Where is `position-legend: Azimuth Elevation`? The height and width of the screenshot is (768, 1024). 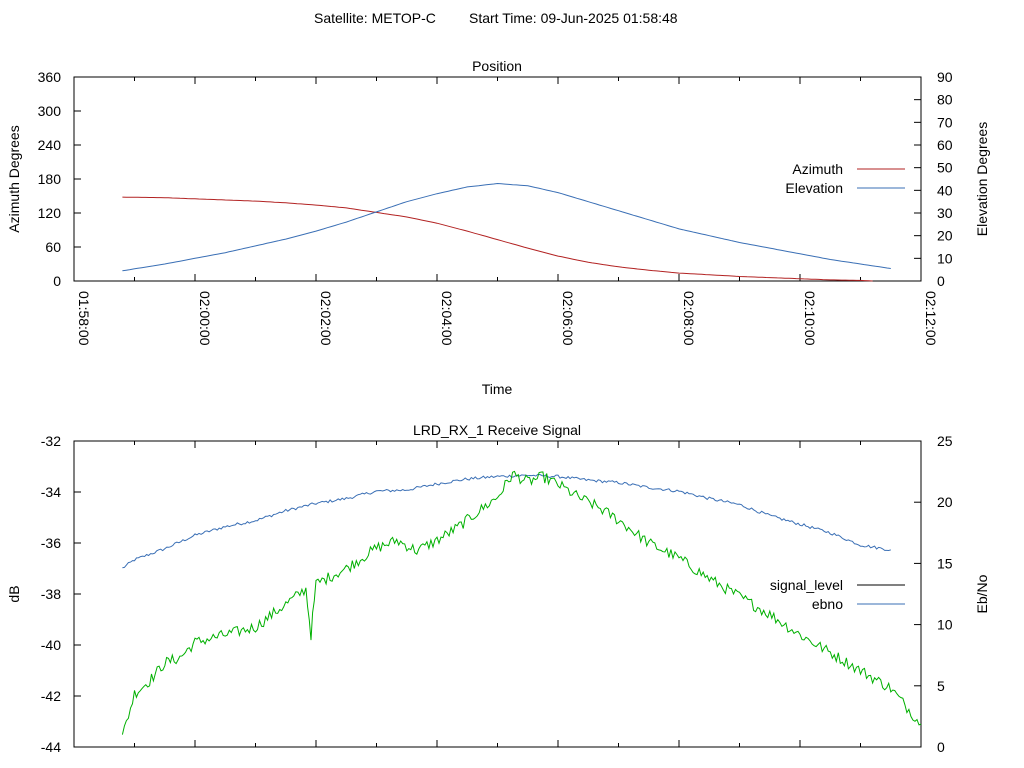 position-legend: Azimuth Elevation is located at coordinates (845, 178).